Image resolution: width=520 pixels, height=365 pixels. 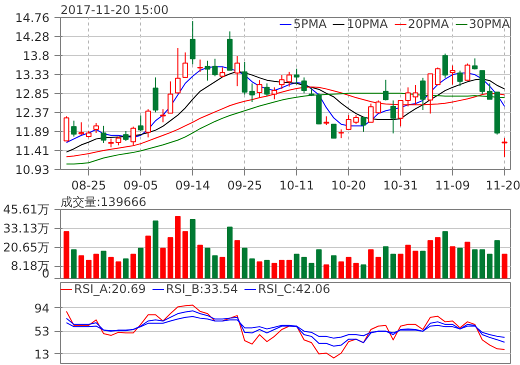 I want to click on x-tick-label: 09-25, so click(x=244, y=185).